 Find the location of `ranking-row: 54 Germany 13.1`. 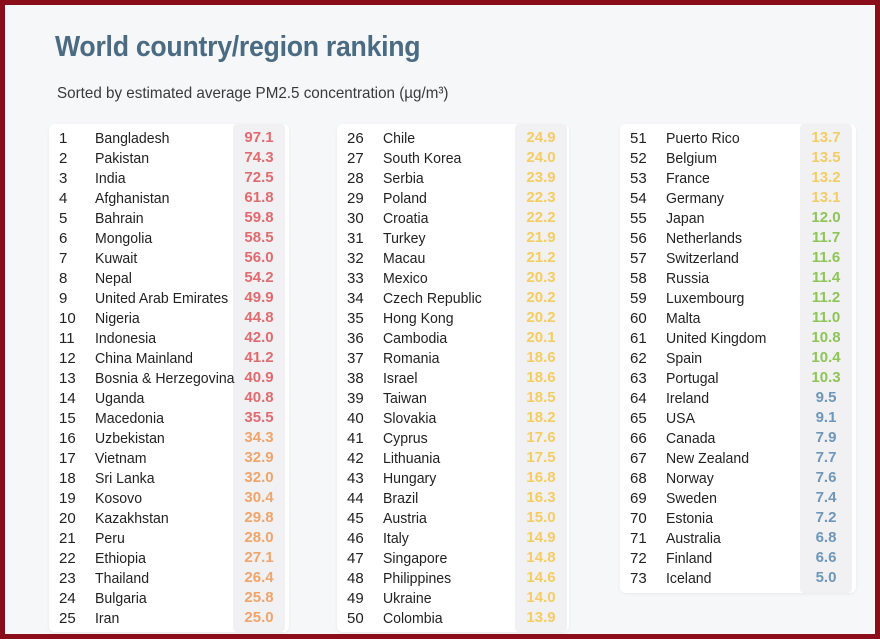

ranking-row: 54 Germany 13.1 is located at coordinates (738, 198).